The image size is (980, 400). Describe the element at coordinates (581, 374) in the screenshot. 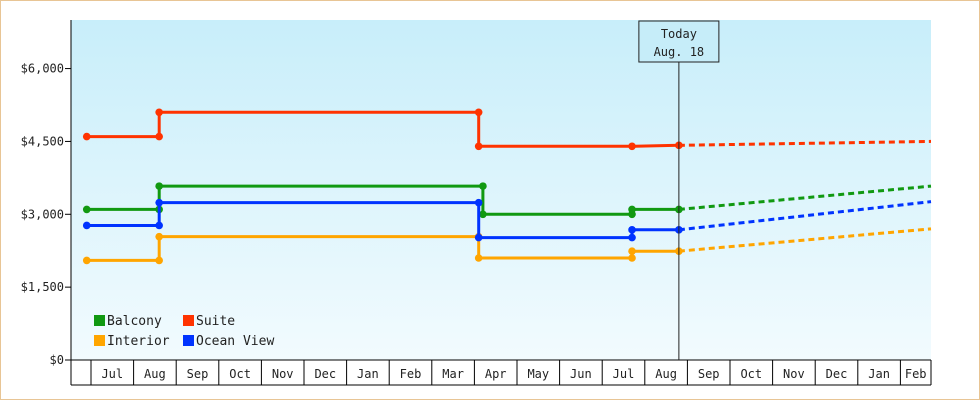

I see `x-tick-label: Jun` at that location.